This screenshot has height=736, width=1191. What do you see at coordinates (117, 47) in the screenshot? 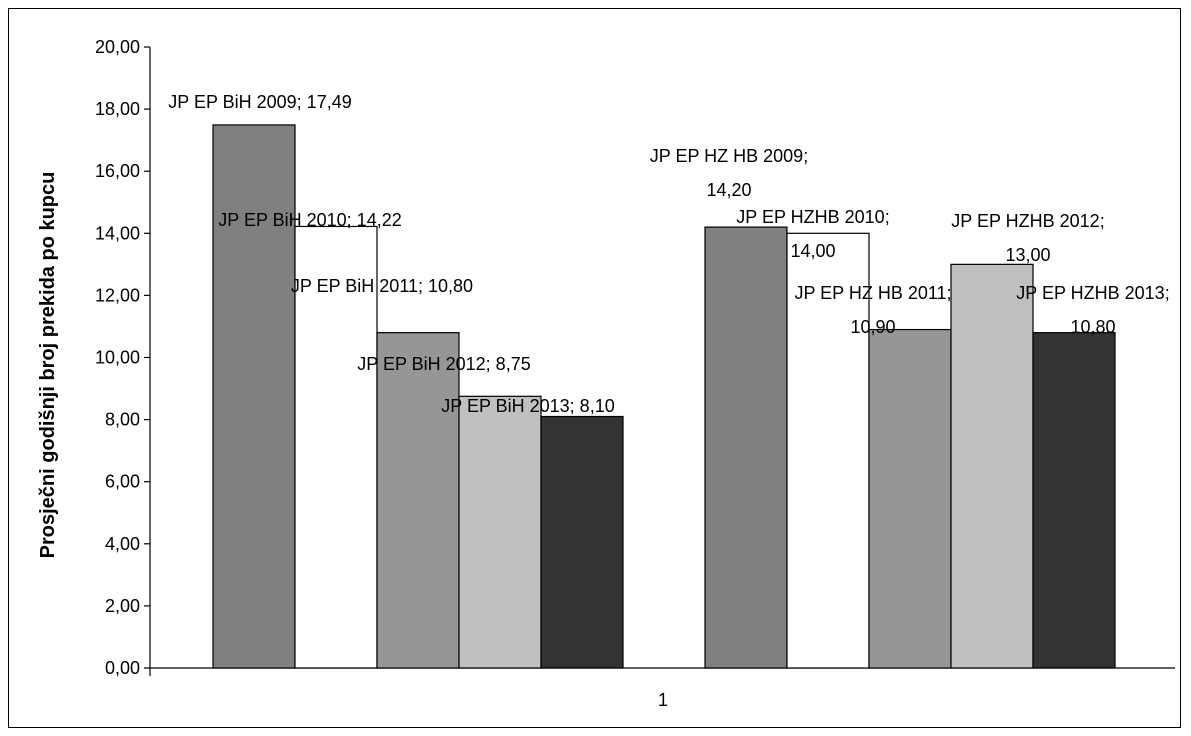
I see `y-tick-label: 20,00` at bounding box center [117, 47].